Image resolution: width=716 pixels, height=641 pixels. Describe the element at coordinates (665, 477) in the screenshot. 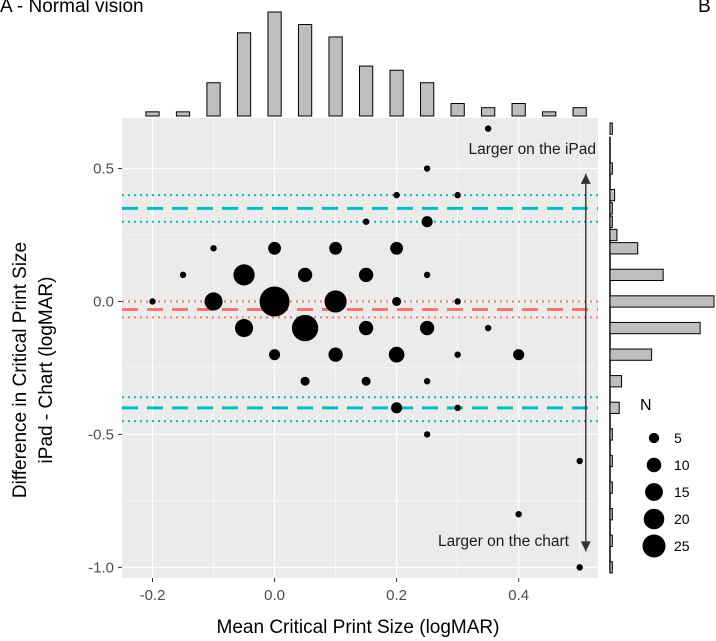

I see `legend: N 5 10 15 20 25` at that location.